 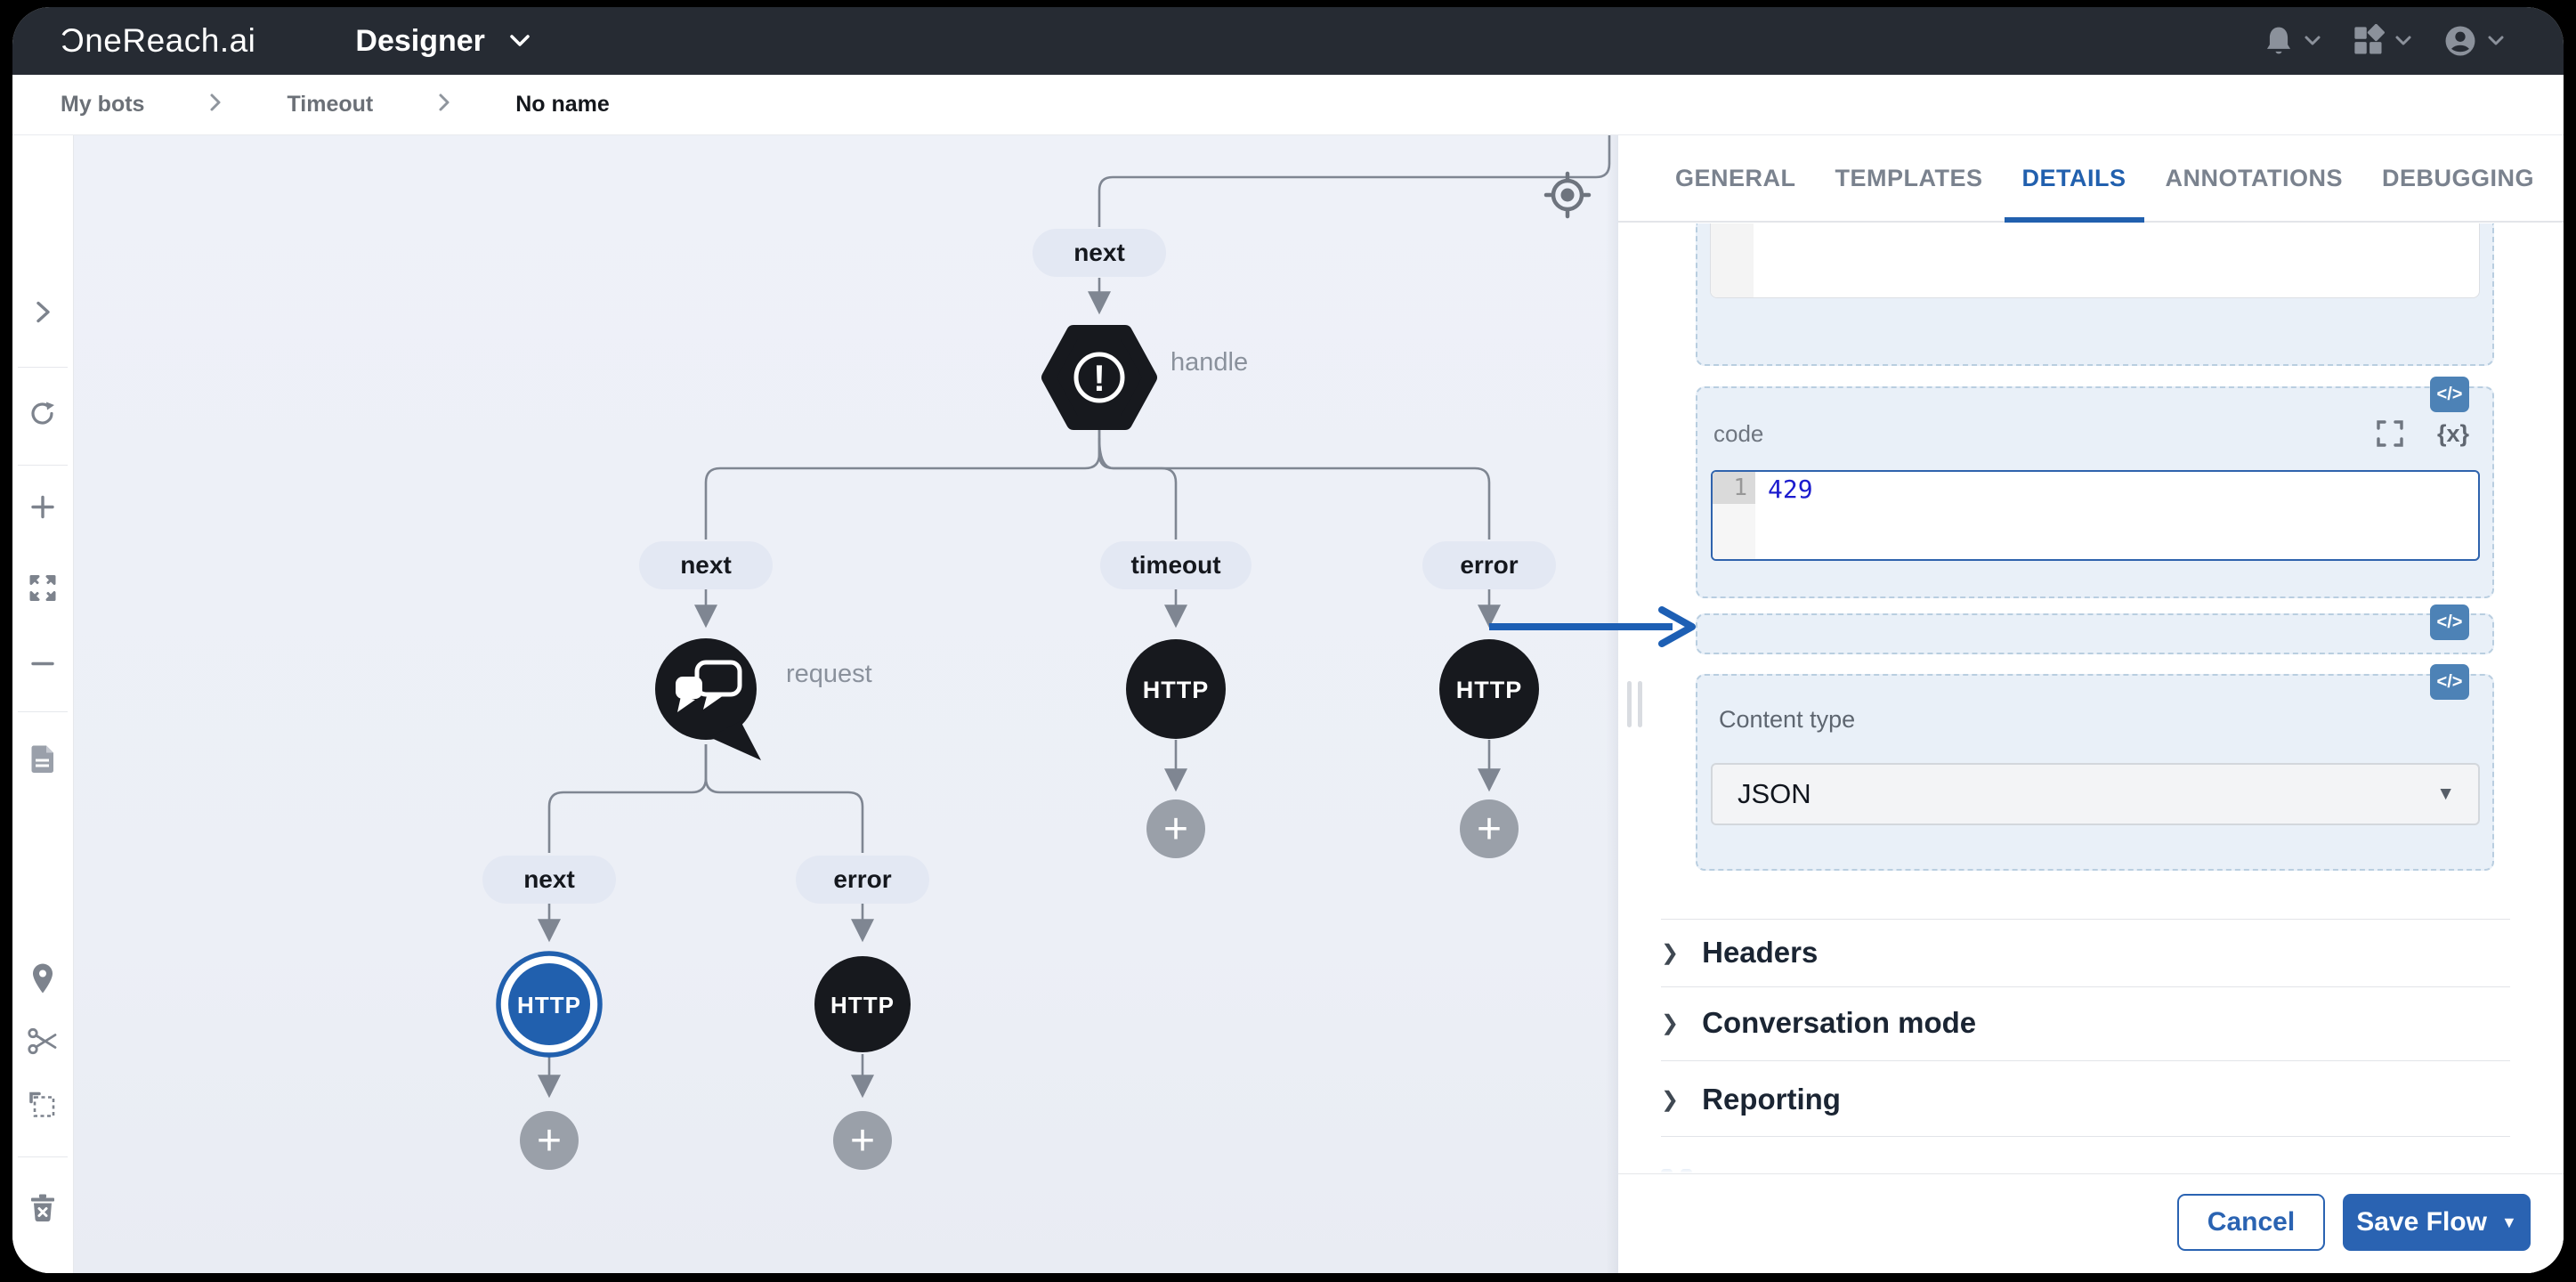 What do you see at coordinates (43, 666) in the screenshot?
I see `zoom-out-icon` at bounding box center [43, 666].